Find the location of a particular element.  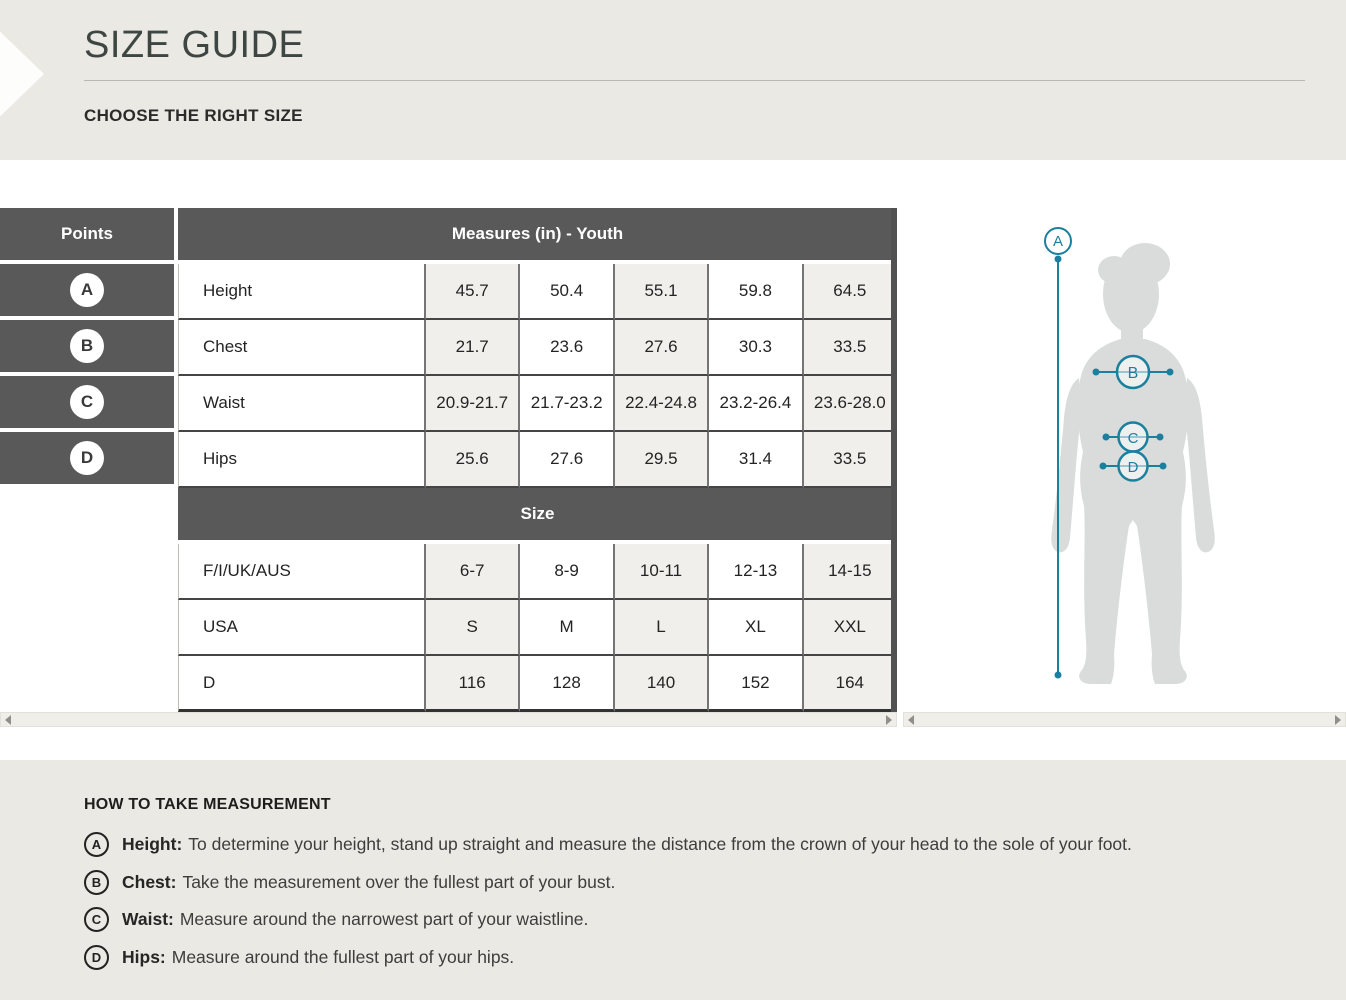

cell-value: 116 is located at coordinates (473, 684).